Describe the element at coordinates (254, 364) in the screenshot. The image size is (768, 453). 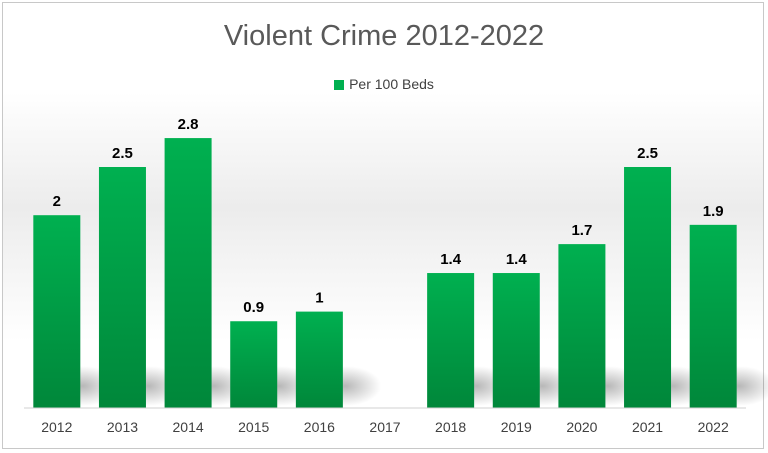
I see `bar-2015` at that location.